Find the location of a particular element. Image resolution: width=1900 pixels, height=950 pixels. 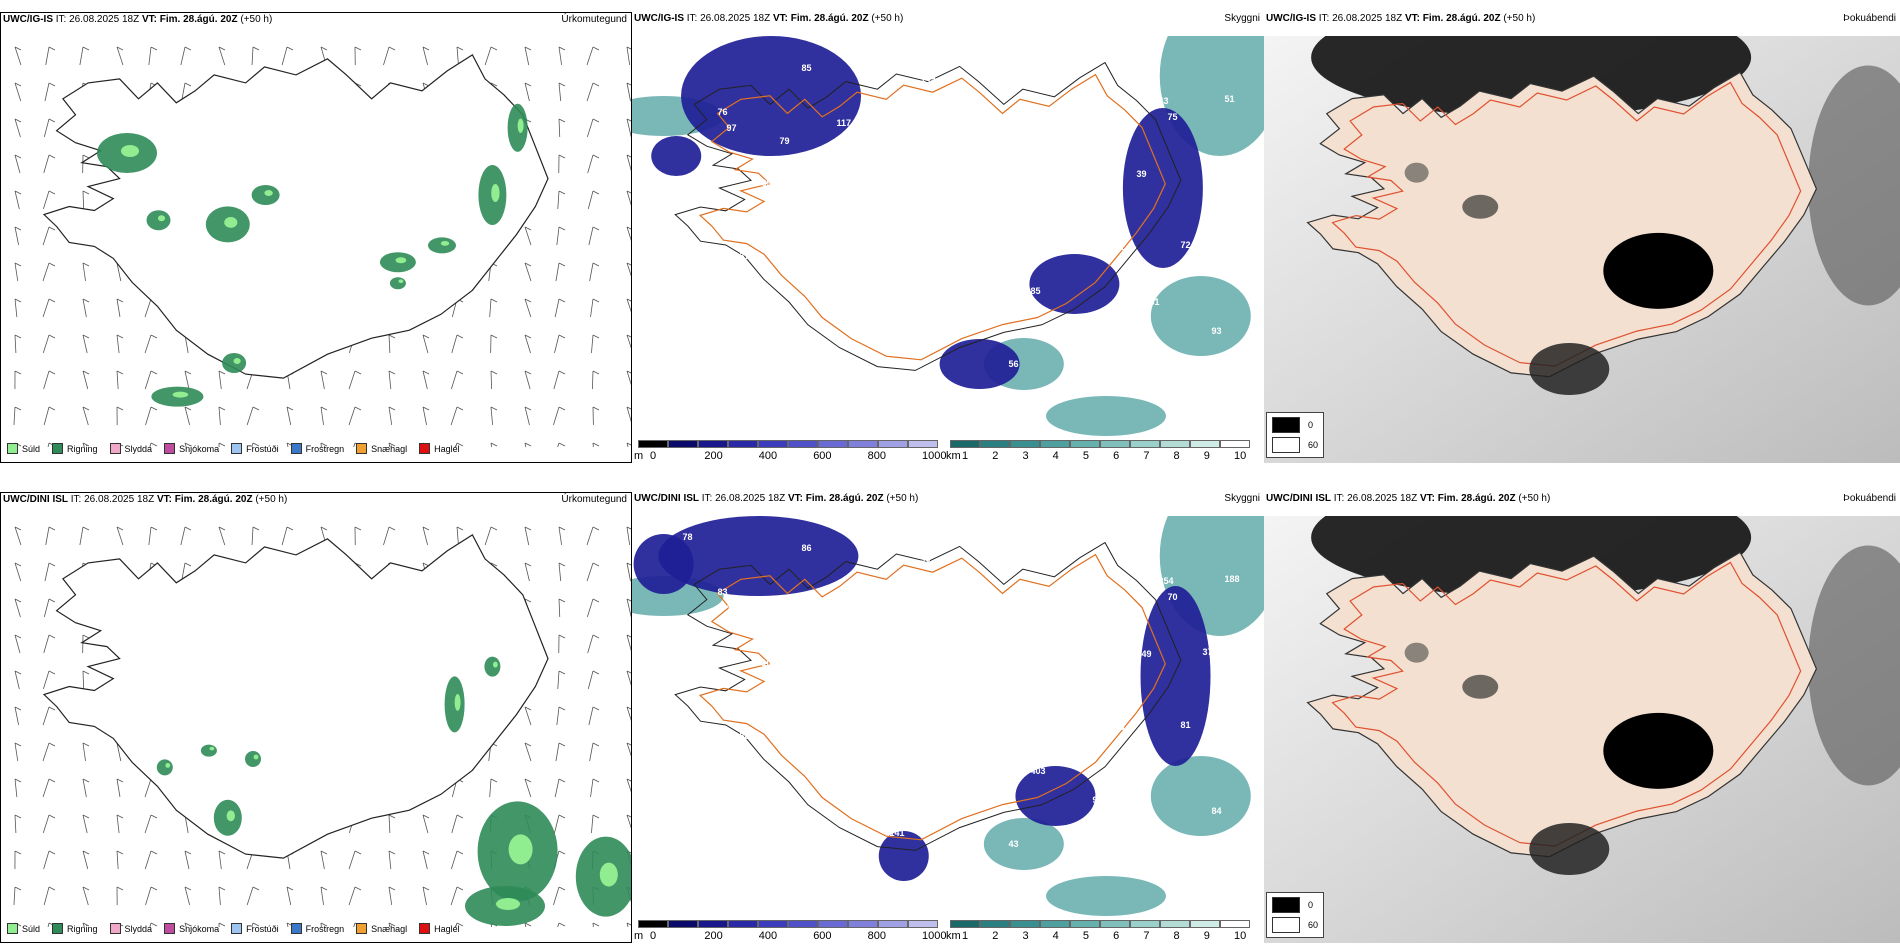

ceiling-value-label: 81 is located at coordinates (1186, 725).